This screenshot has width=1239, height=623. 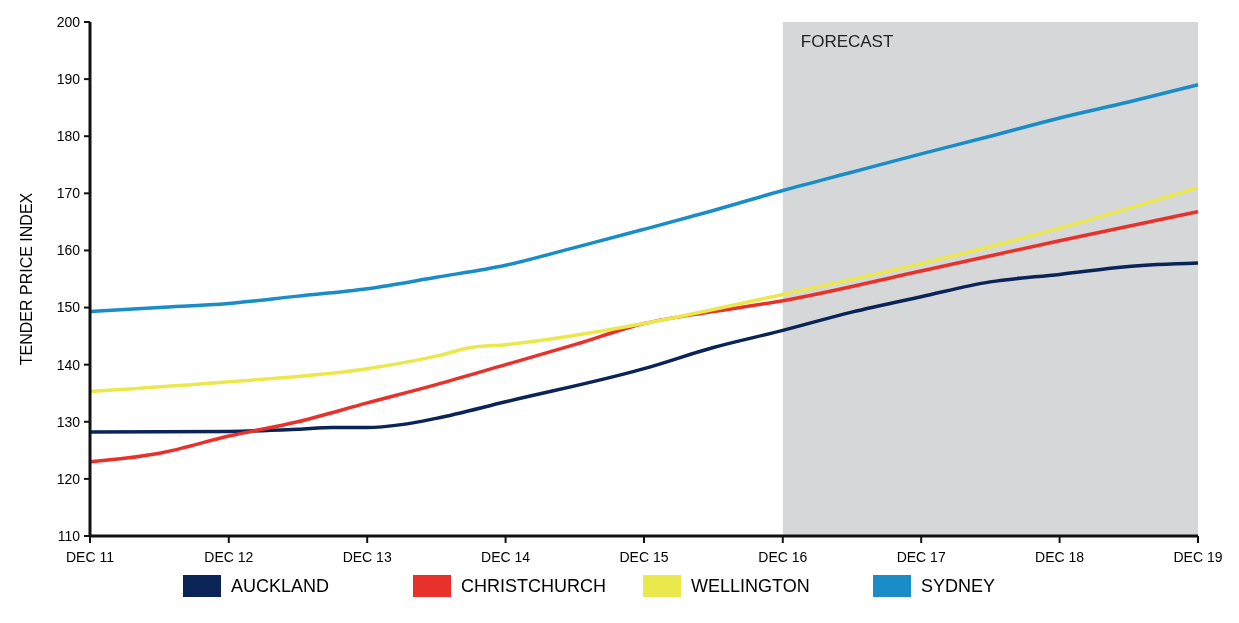 I want to click on y-tick-label: 130, so click(x=68, y=421).